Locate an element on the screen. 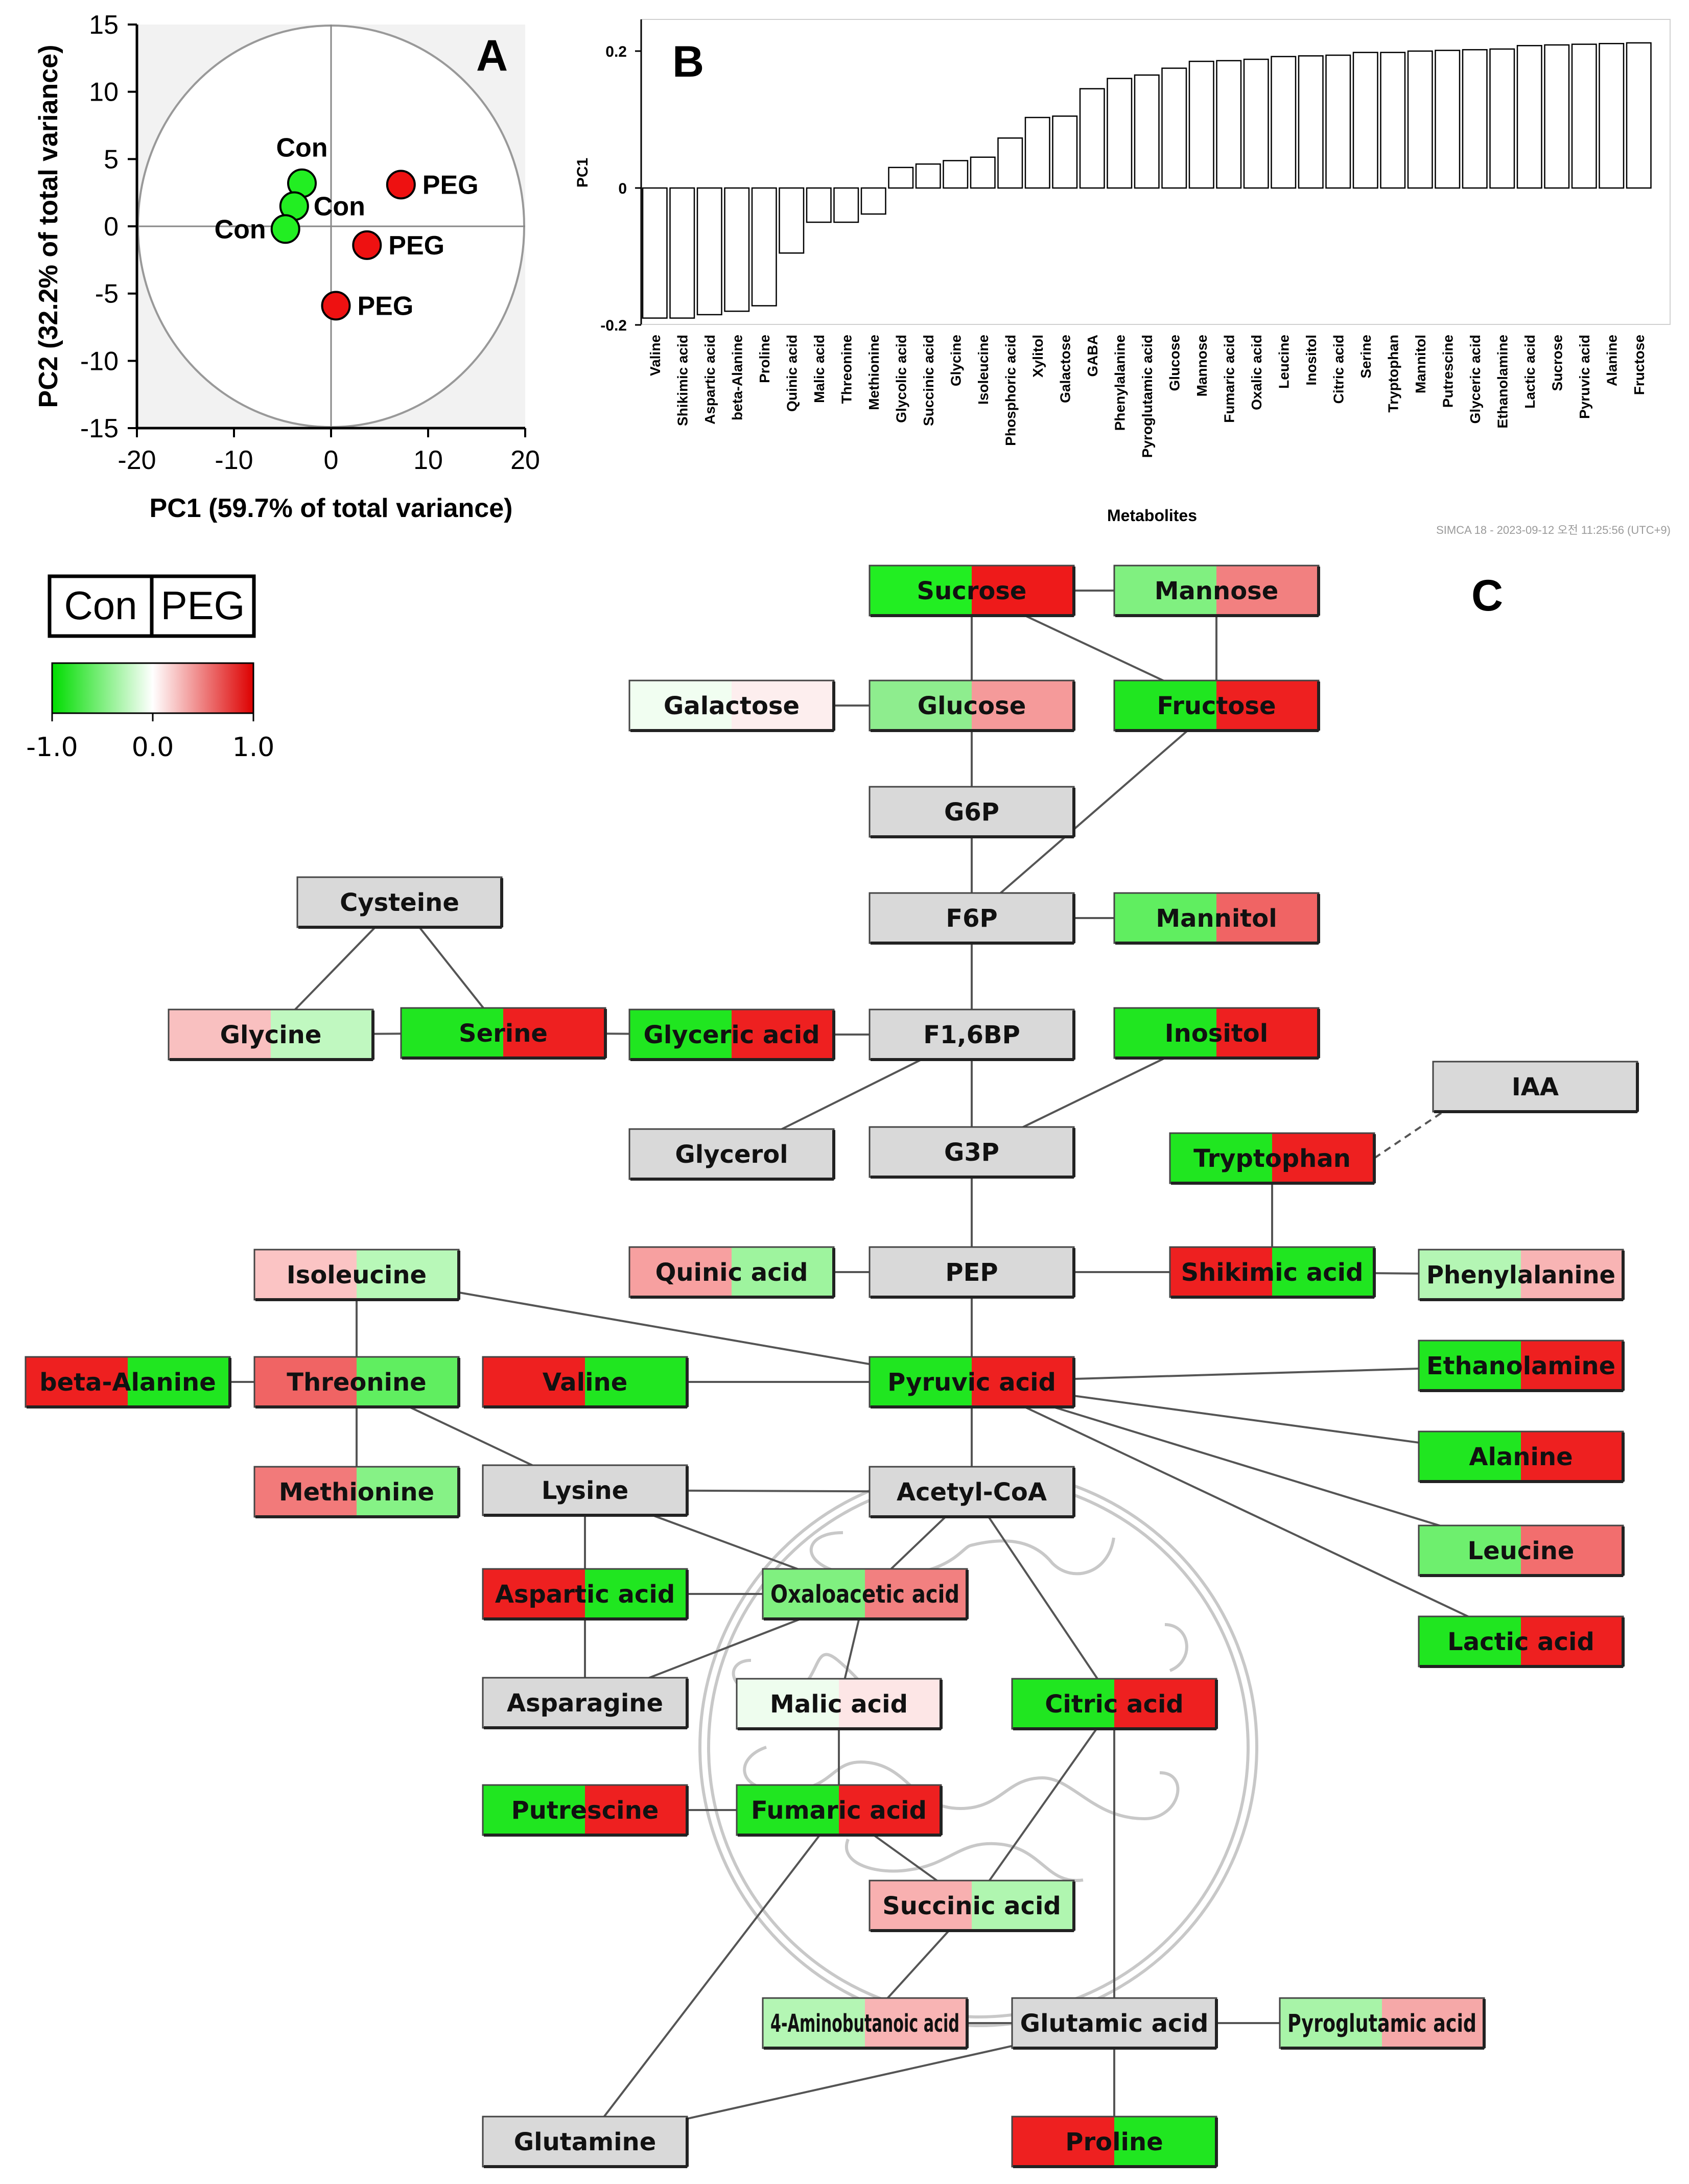 This screenshot has height=2184, width=1689. node-label: Proline is located at coordinates (1114, 2142).